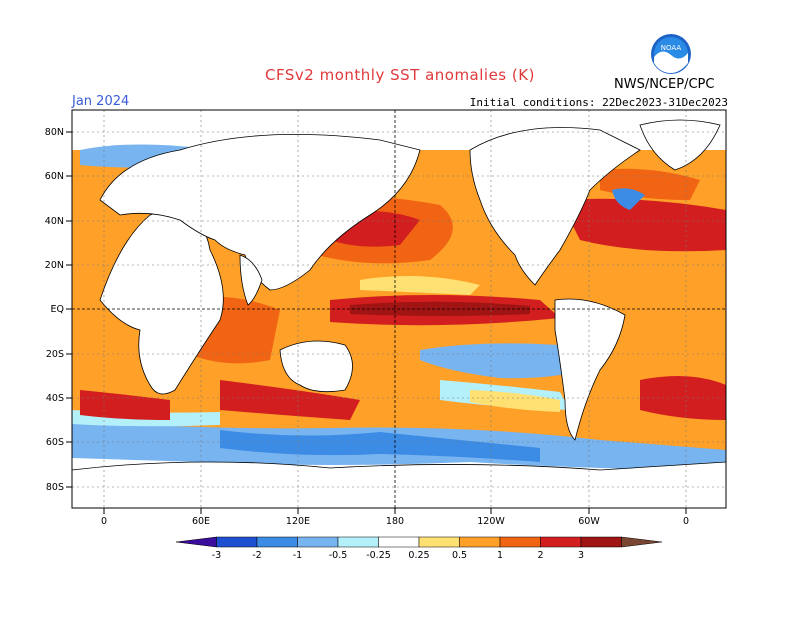 The width and height of the screenshot is (800, 618). What do you see at coordinates (216, 555) in the screenshot?
I see `colorbar-tick-label: -3` at bounding box center [216, 555].